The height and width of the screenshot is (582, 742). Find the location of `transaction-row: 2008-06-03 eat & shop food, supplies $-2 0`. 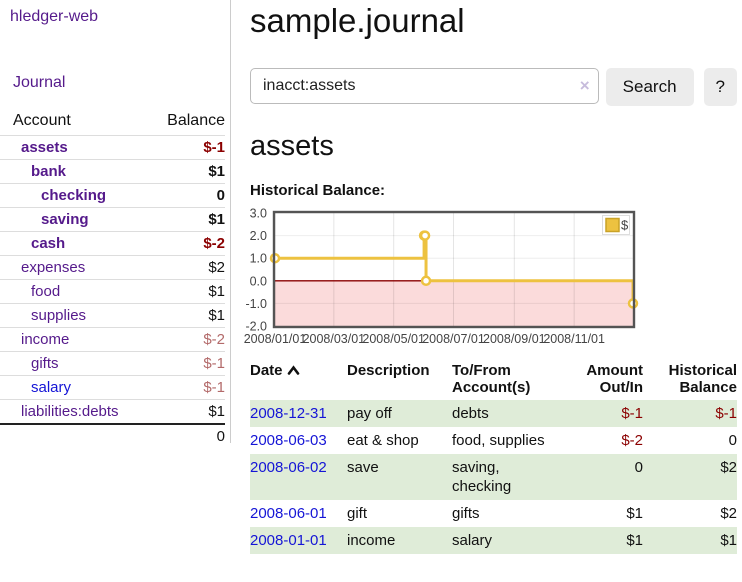

transaction-row: 2008-06-03 eat & shop food, supplies $-2 0 is located at coordinates (493, 440).